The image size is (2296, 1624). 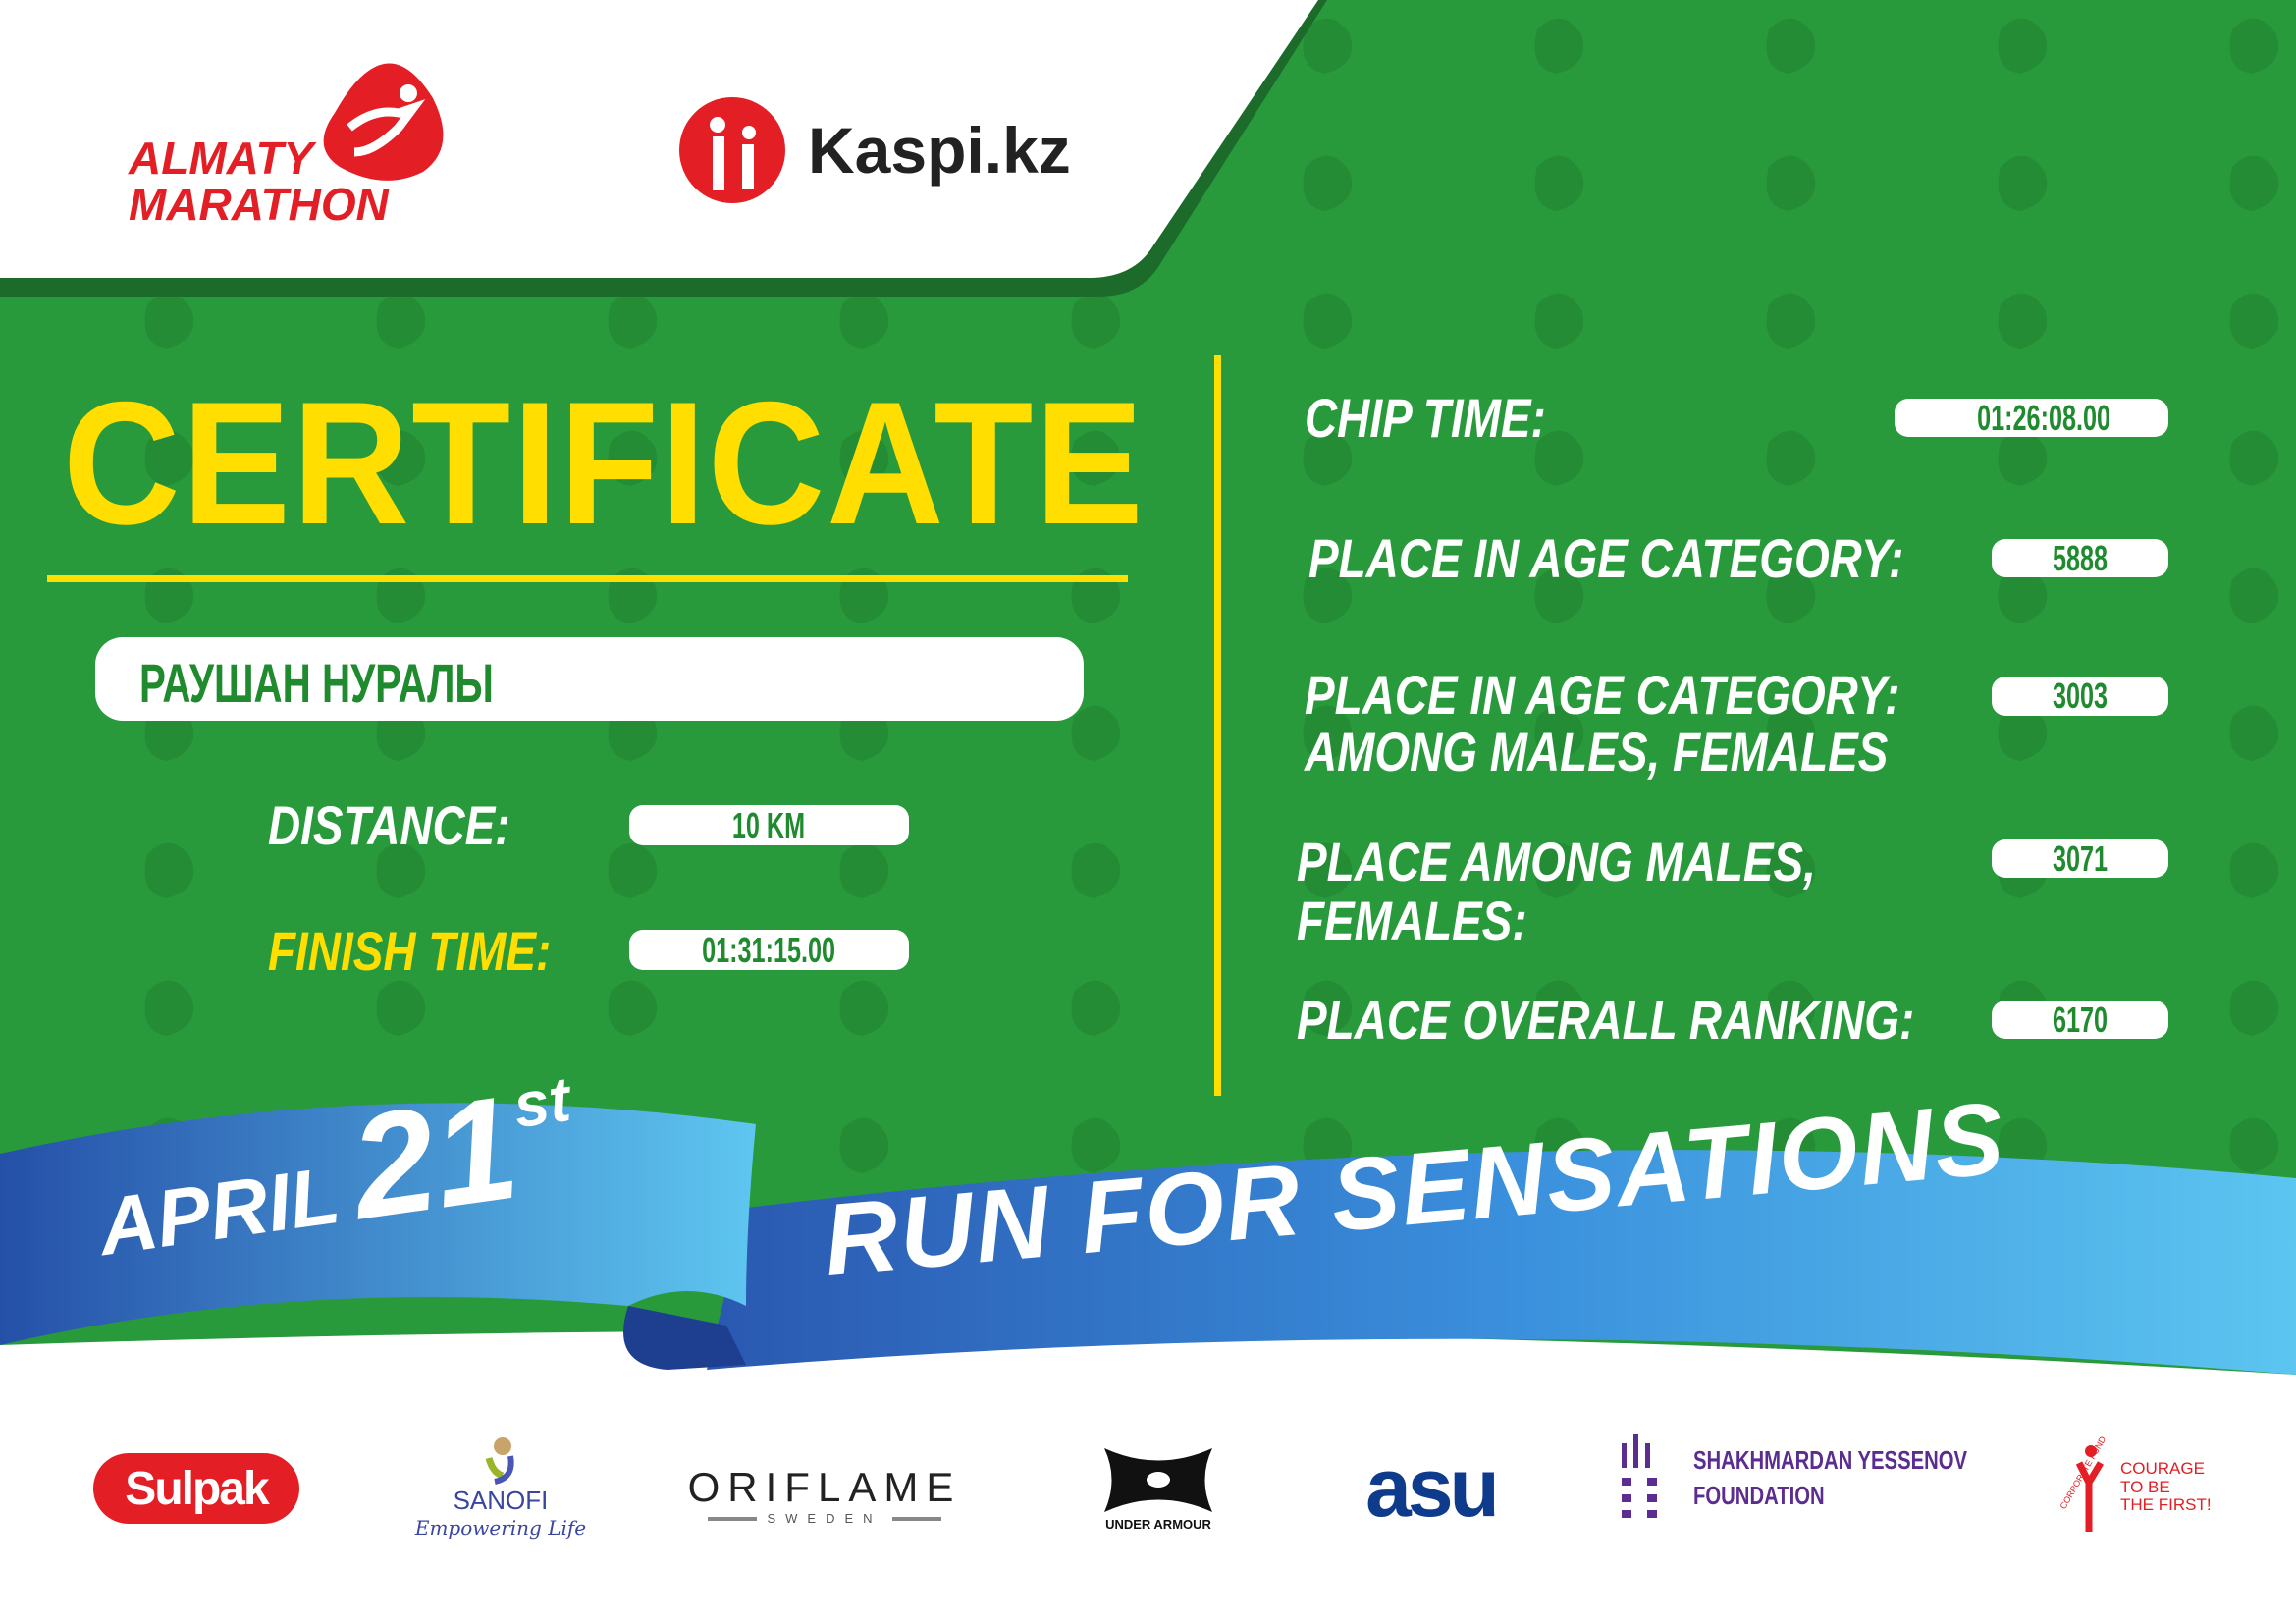 I want to click on sponsor-oriflame: ORIFLAME SWEDEN, so click(x=824, y=1495).